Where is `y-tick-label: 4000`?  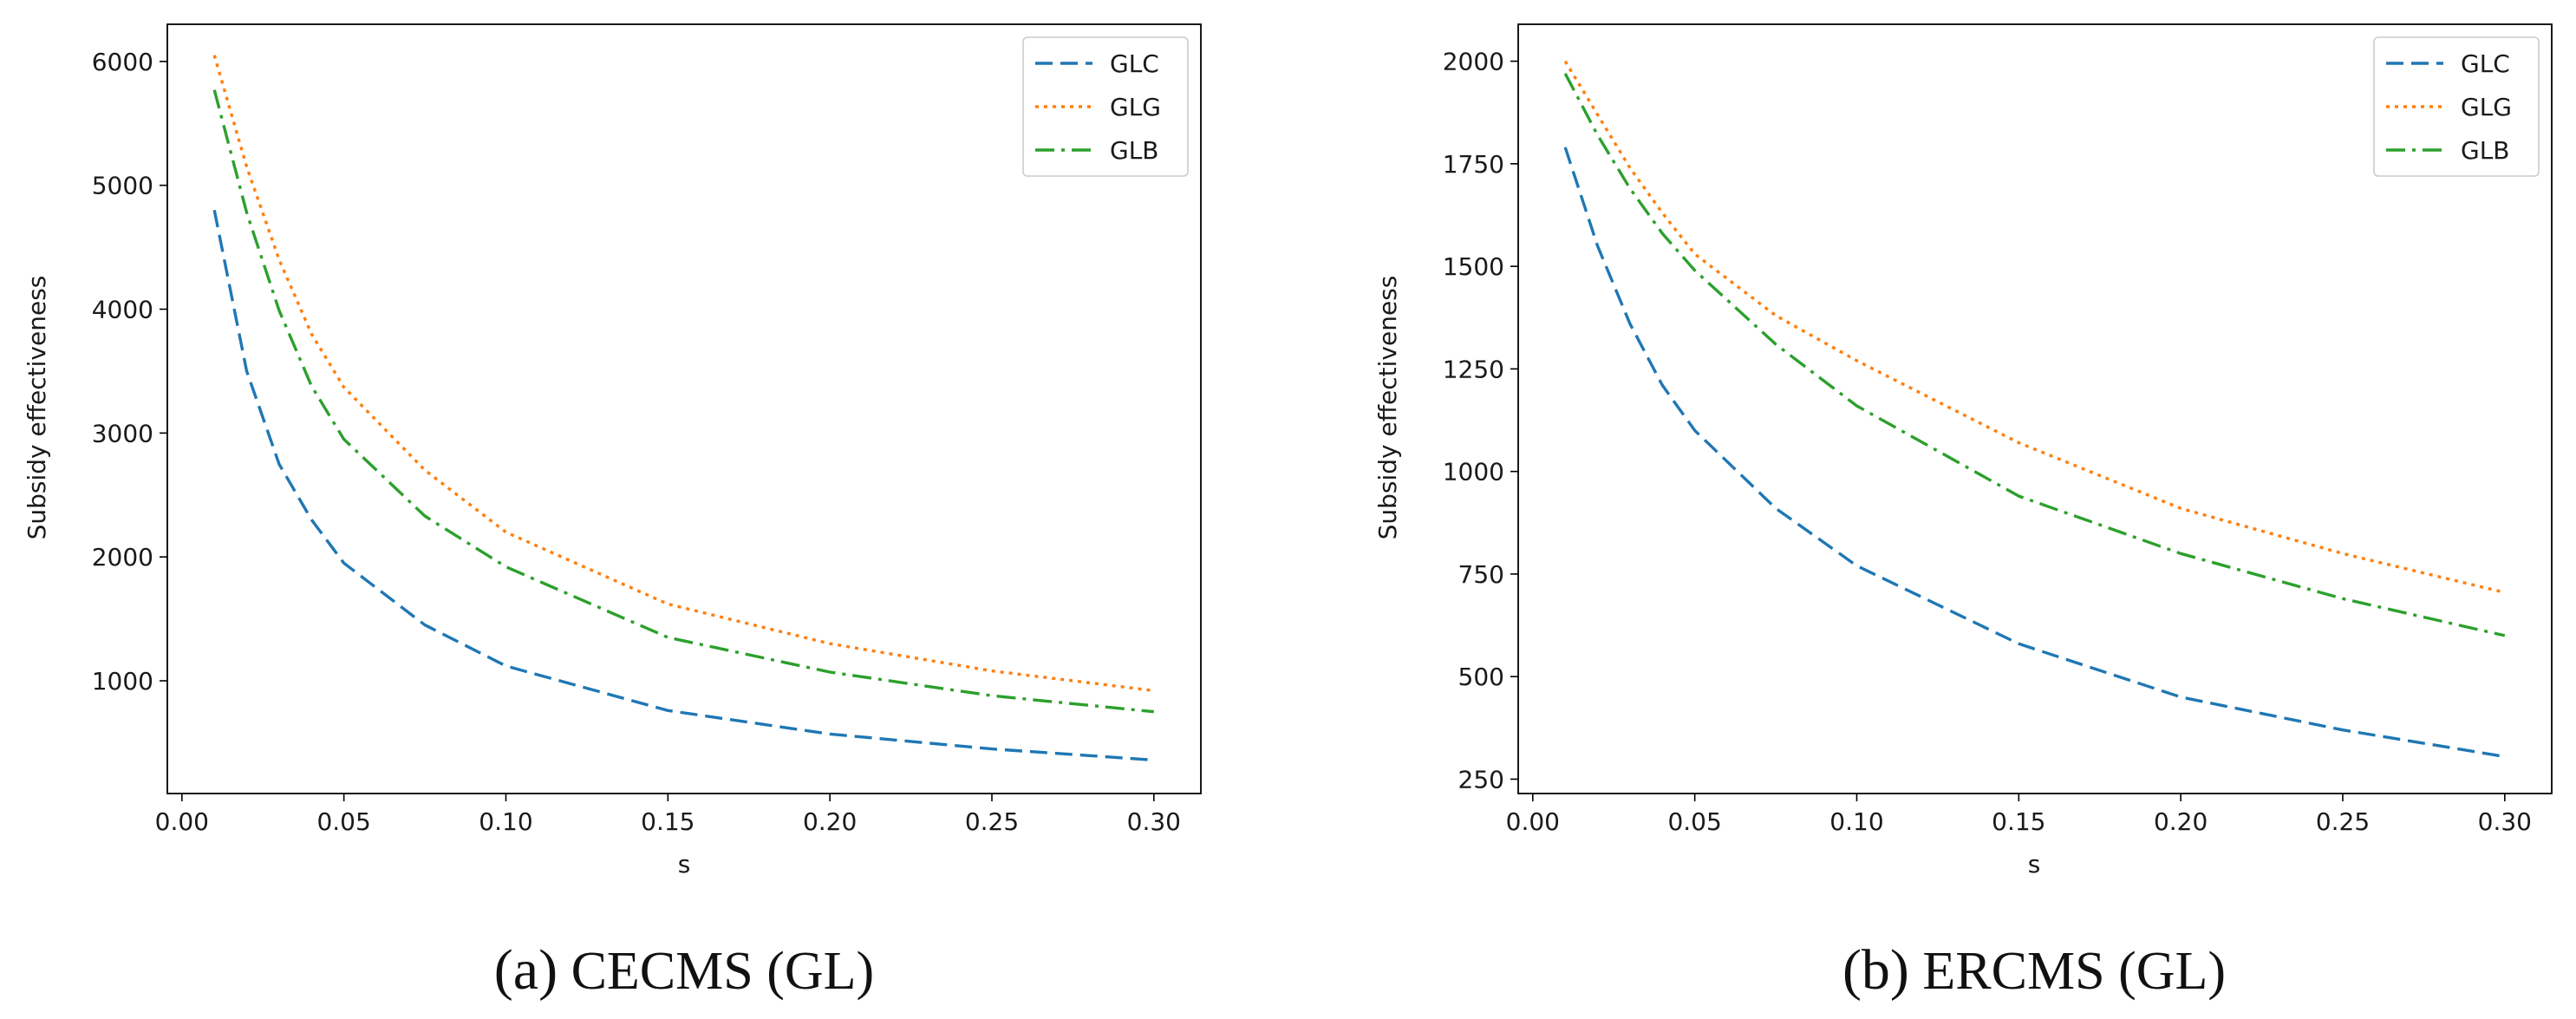
y-tick-label: 4000 is located at coordinates (123, 310).